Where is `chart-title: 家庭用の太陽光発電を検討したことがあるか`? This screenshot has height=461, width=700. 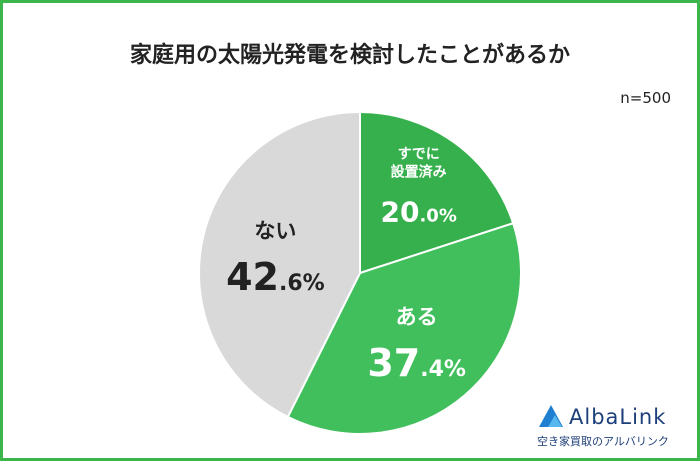 chart-title: 家庭用の太陽光発電を検討したことがあるか is located at coordinates (349, 55).